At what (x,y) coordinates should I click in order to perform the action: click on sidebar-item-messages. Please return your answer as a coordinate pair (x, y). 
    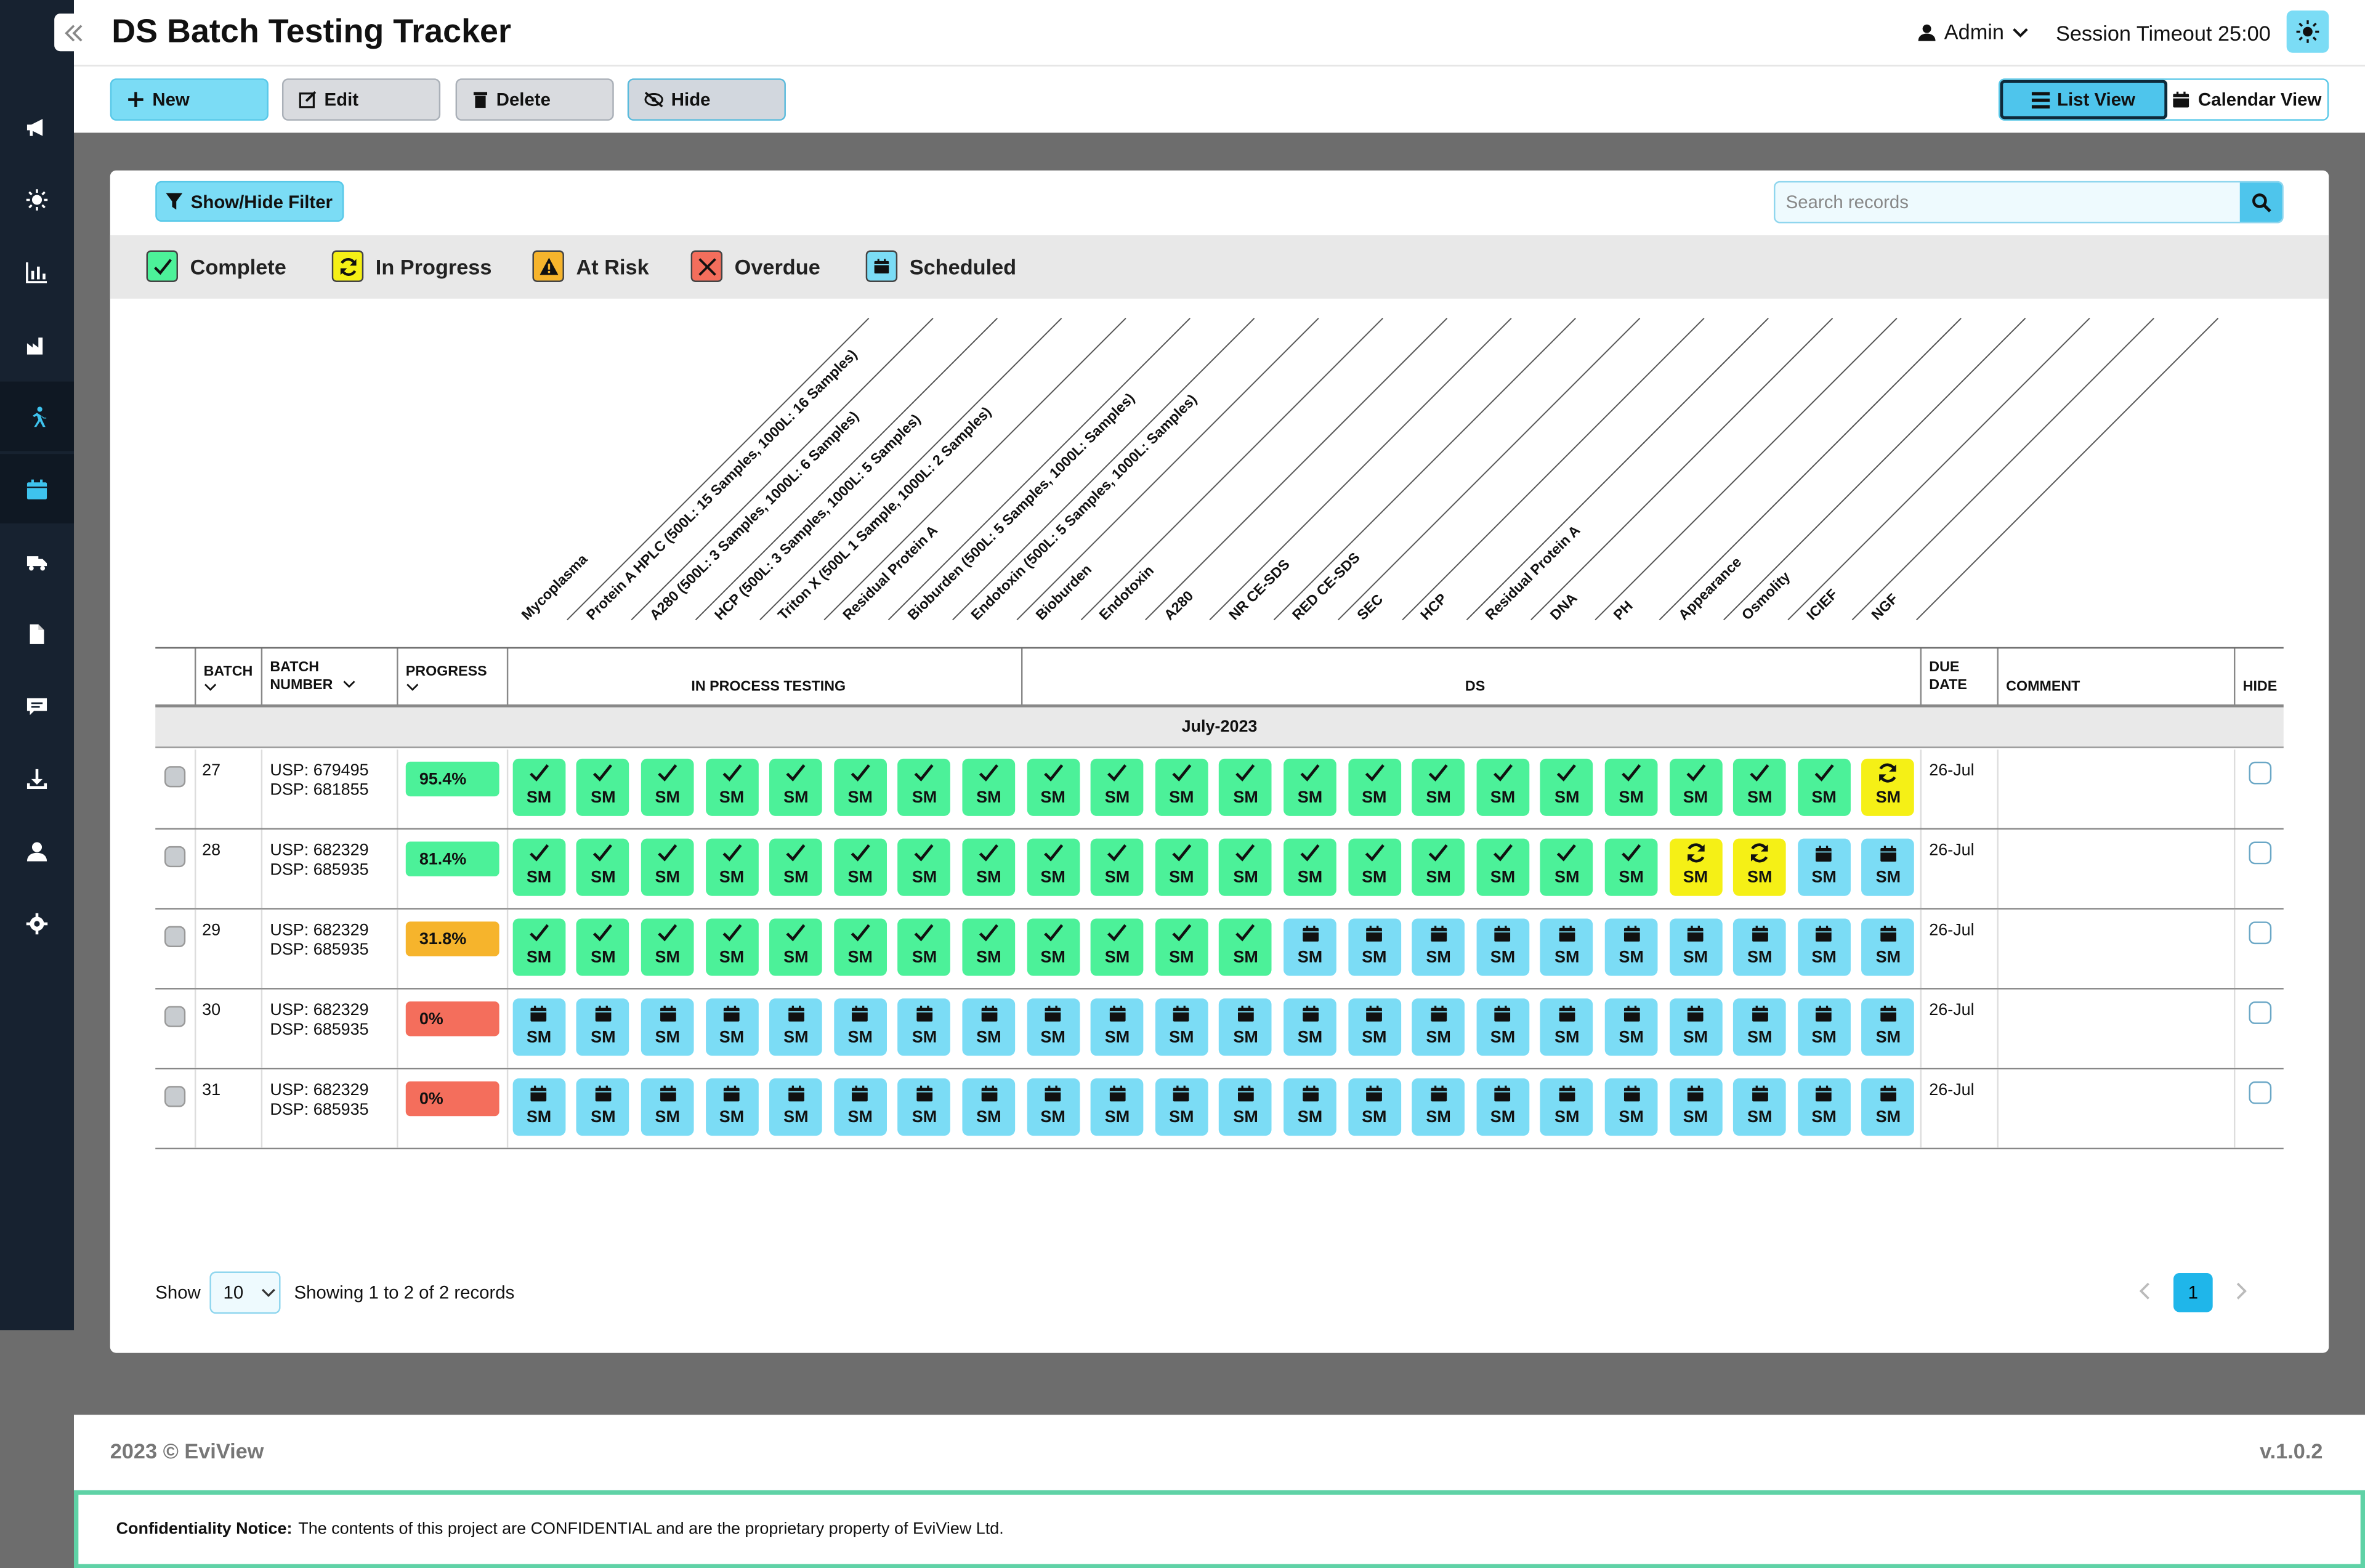
    Looking at the image, I should click on (37, 706).